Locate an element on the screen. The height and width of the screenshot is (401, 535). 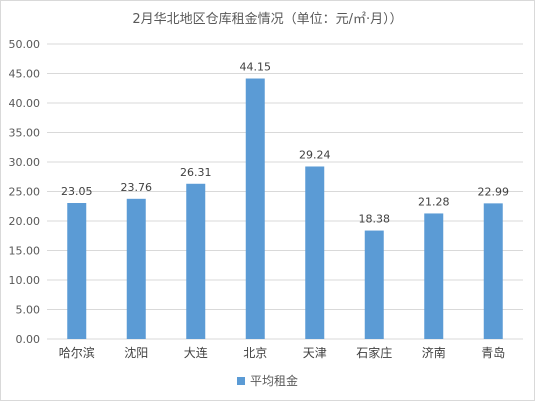
y-tick-label: 10.00 is located at coordinates (25, 280).